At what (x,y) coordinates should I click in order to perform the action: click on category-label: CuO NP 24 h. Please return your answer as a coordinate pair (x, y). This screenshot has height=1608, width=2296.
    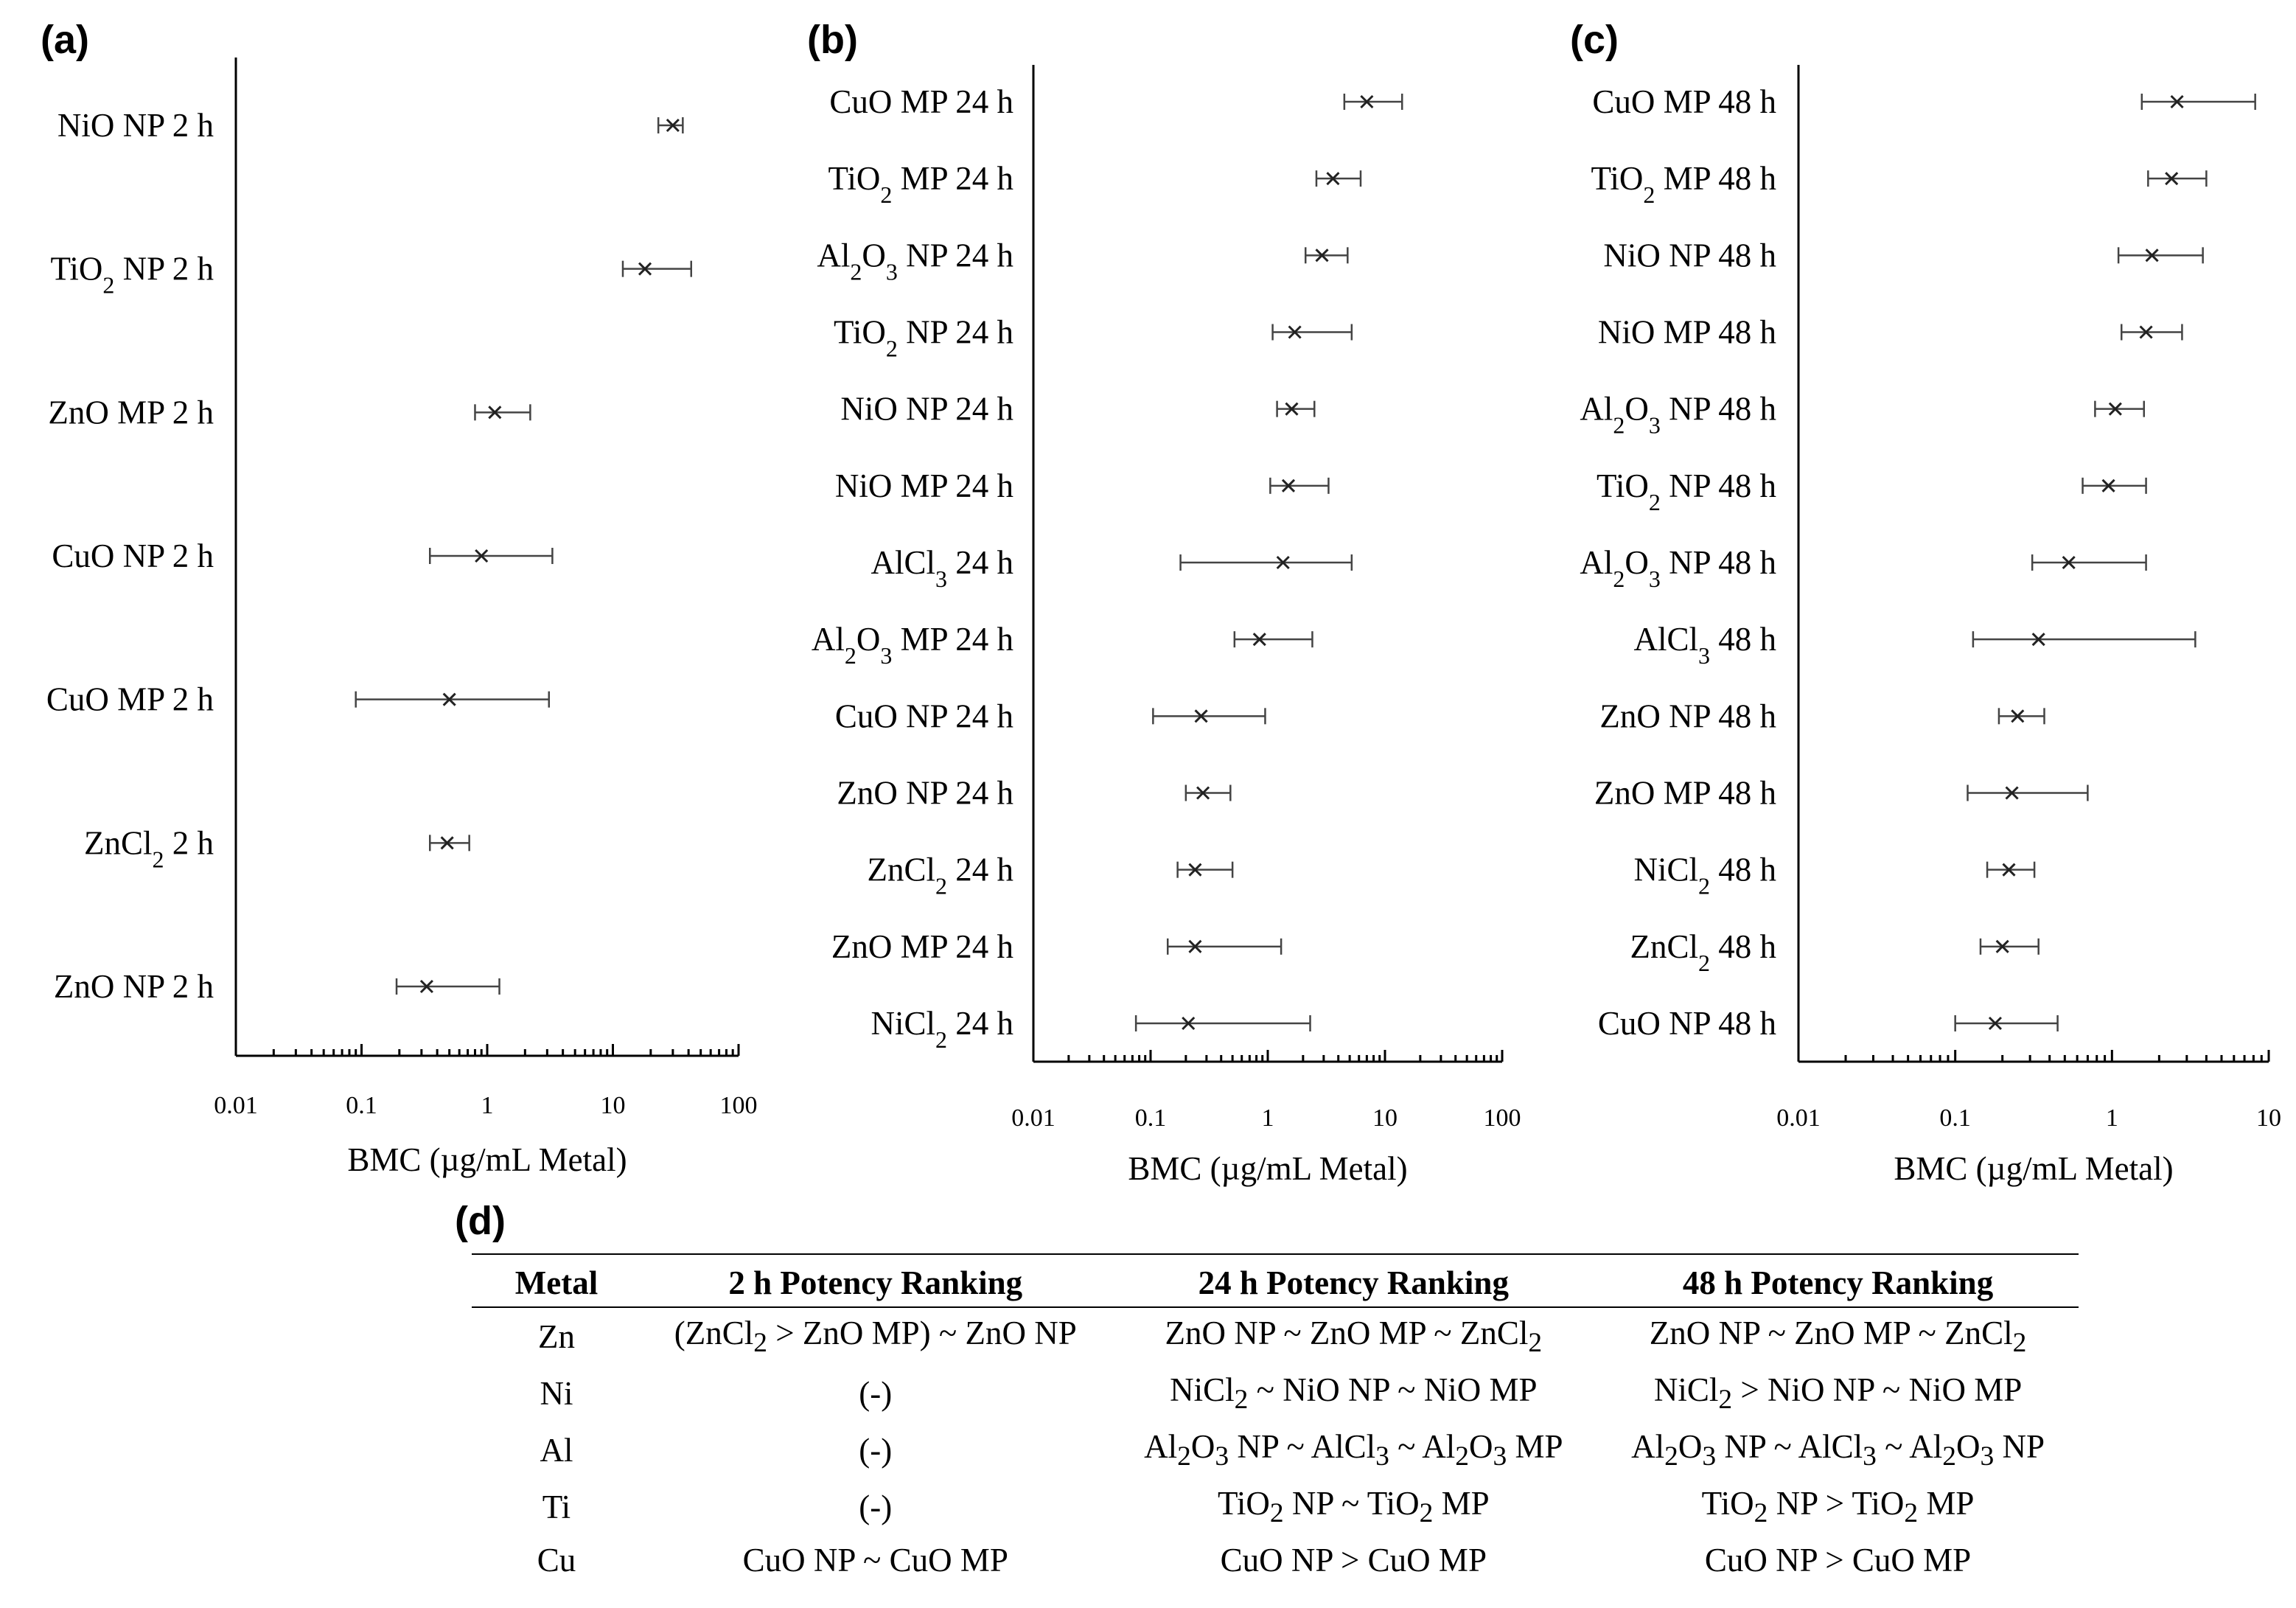
    Looking at the image, I should click on (924, 715).